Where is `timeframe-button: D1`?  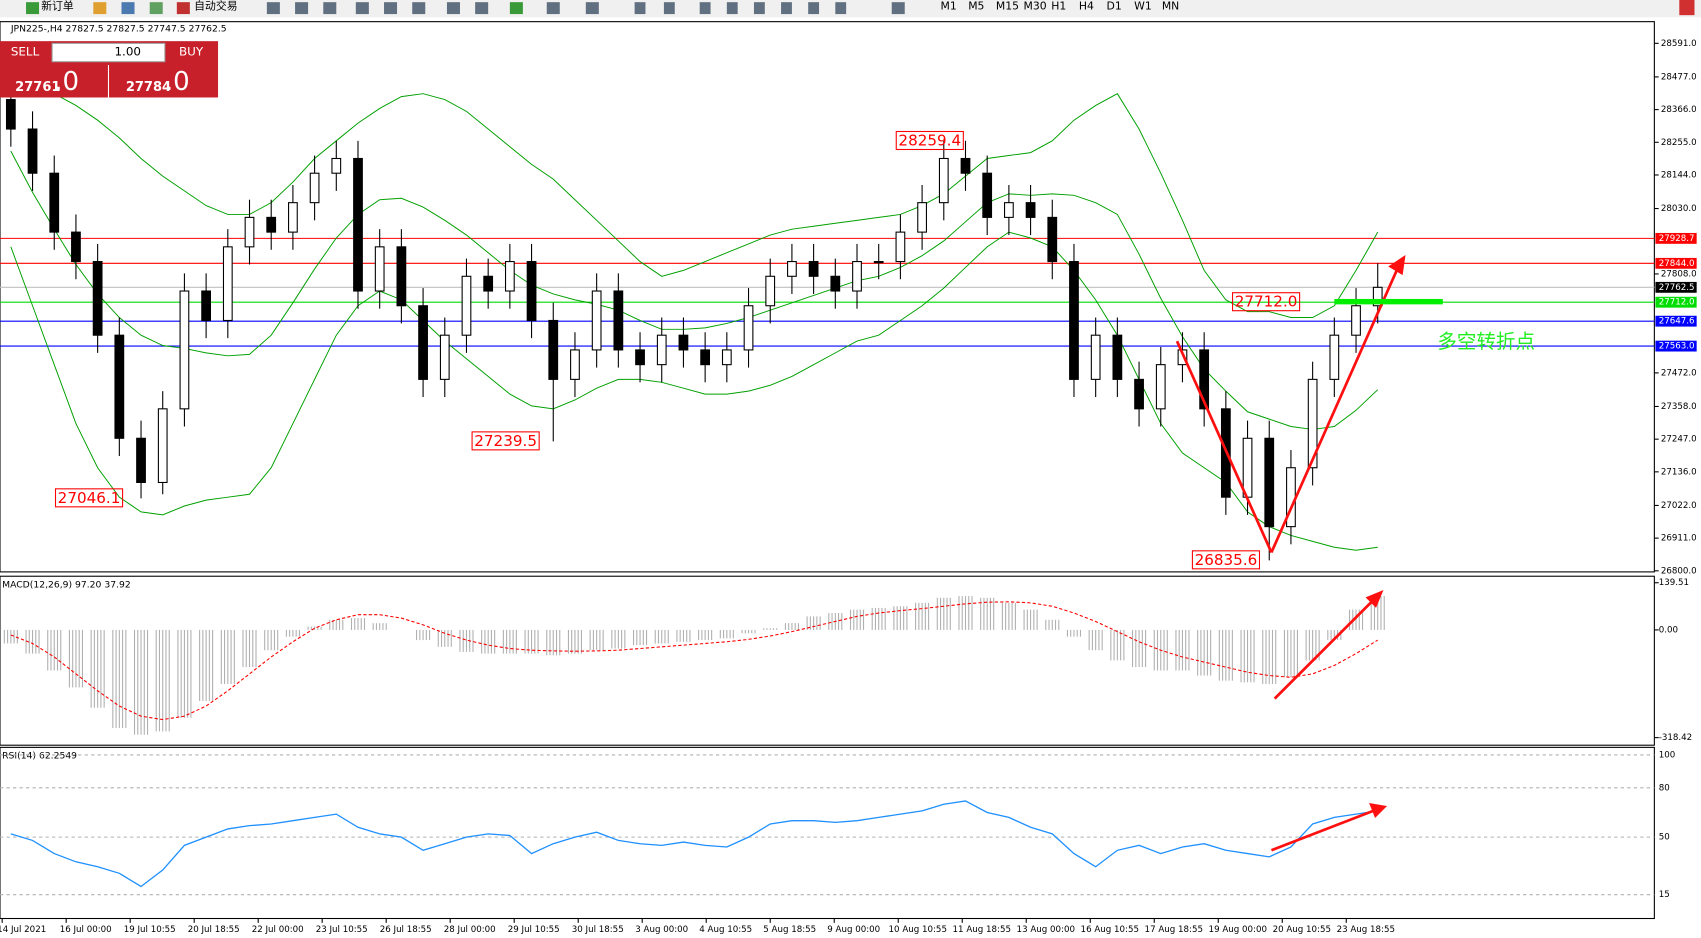
timeframe-button: D1 is located at coordinates (1114, 6).